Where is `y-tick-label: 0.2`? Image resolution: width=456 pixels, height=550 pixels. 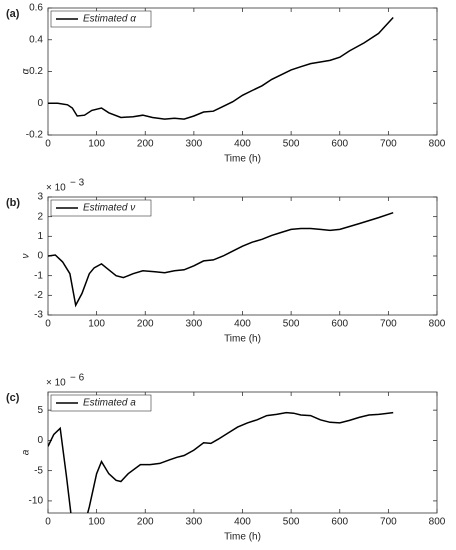 y-tick-label: 0.2 is located at coordinates (36, 71).